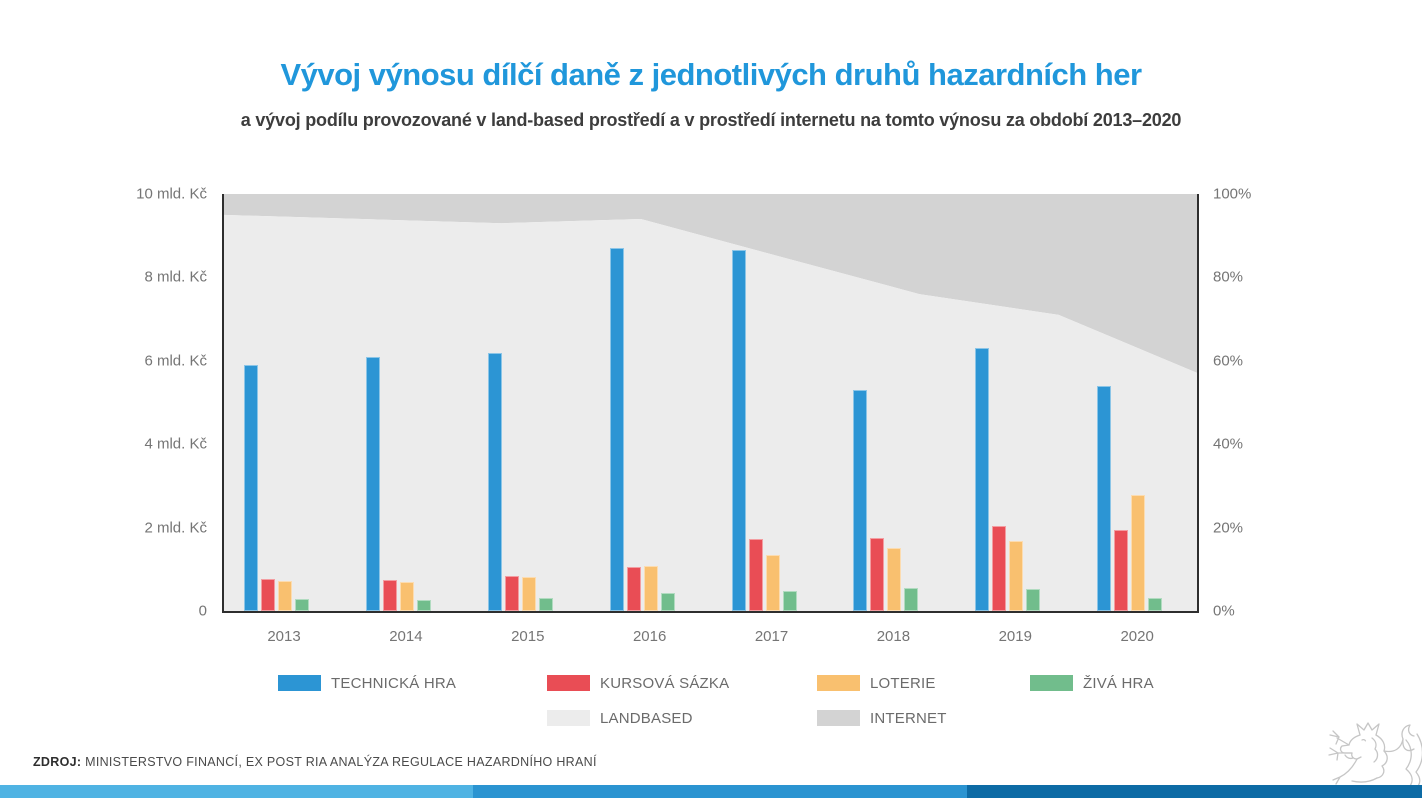  Describe the element at coordinates (302, 605) in the screenshot. I see `bar--iv-hra-2013` at that location.